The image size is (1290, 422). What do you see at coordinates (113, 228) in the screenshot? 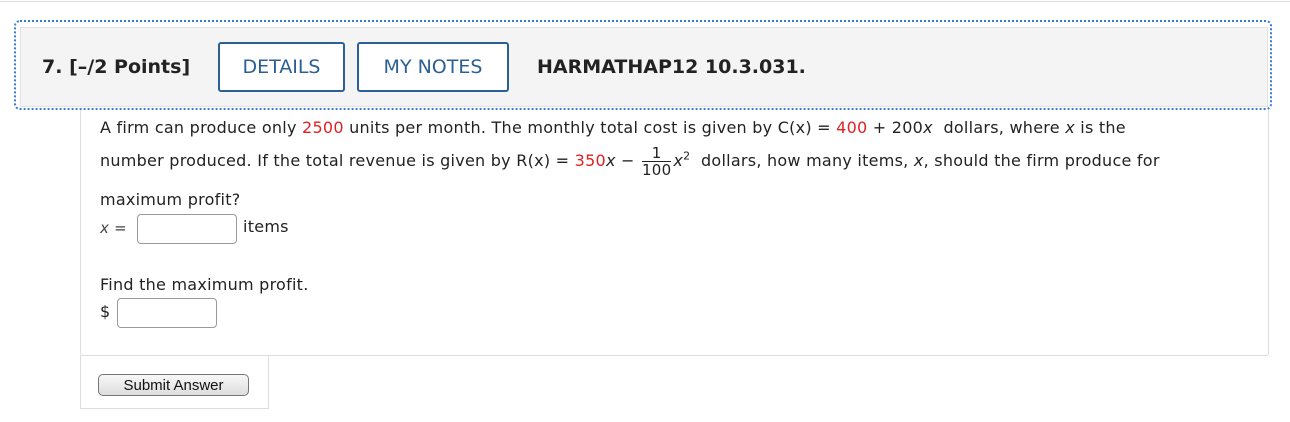
I see `answer-label: x =` at bounding box center [113, 228].